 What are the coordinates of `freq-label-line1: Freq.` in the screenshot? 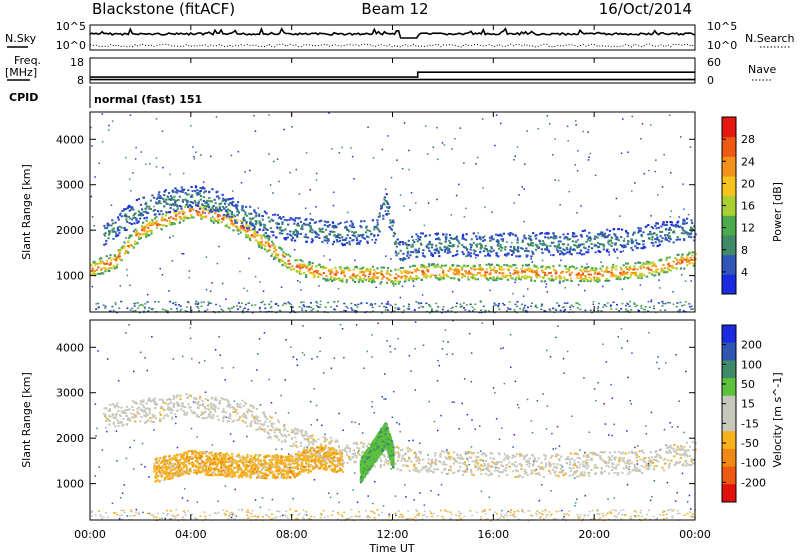 It's located at (27, 60).